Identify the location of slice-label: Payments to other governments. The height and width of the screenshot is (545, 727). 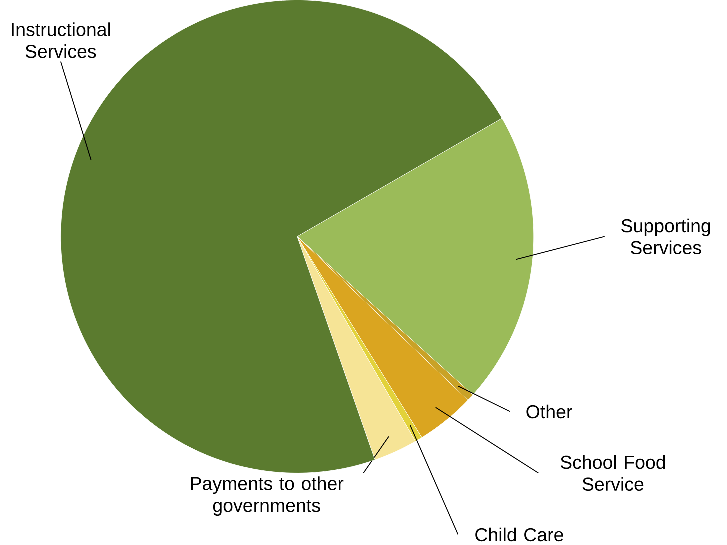
(267, 496).